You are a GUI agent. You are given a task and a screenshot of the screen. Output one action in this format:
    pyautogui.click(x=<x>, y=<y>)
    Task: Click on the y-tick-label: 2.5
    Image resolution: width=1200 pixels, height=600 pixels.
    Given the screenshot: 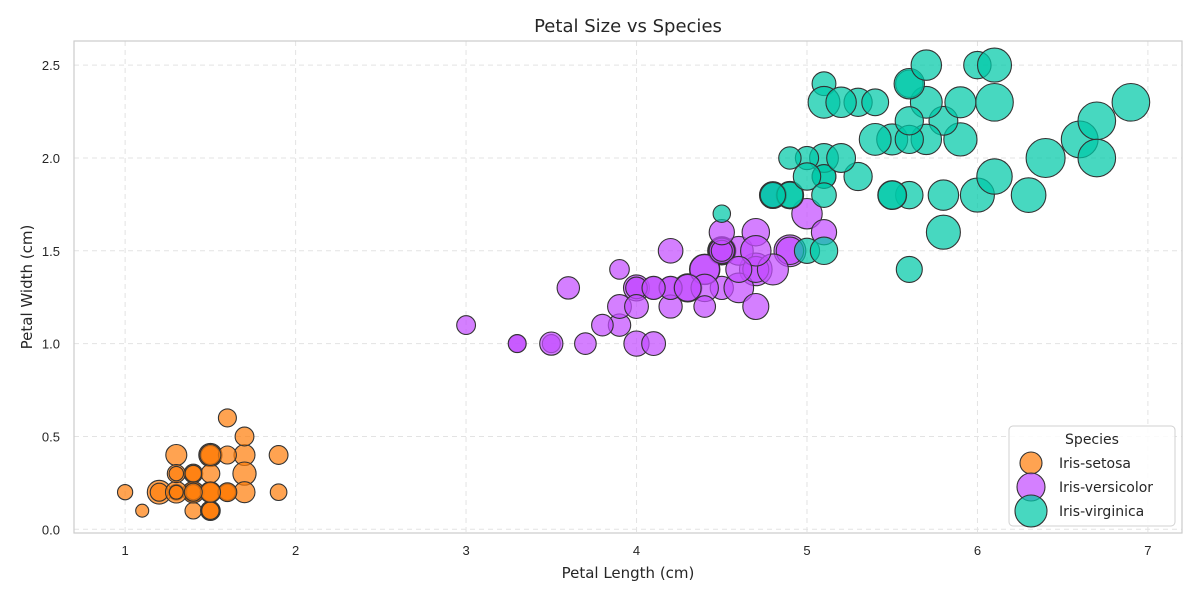 What is the action you would take?
    pyautogui.click(x=51, y=65)
    